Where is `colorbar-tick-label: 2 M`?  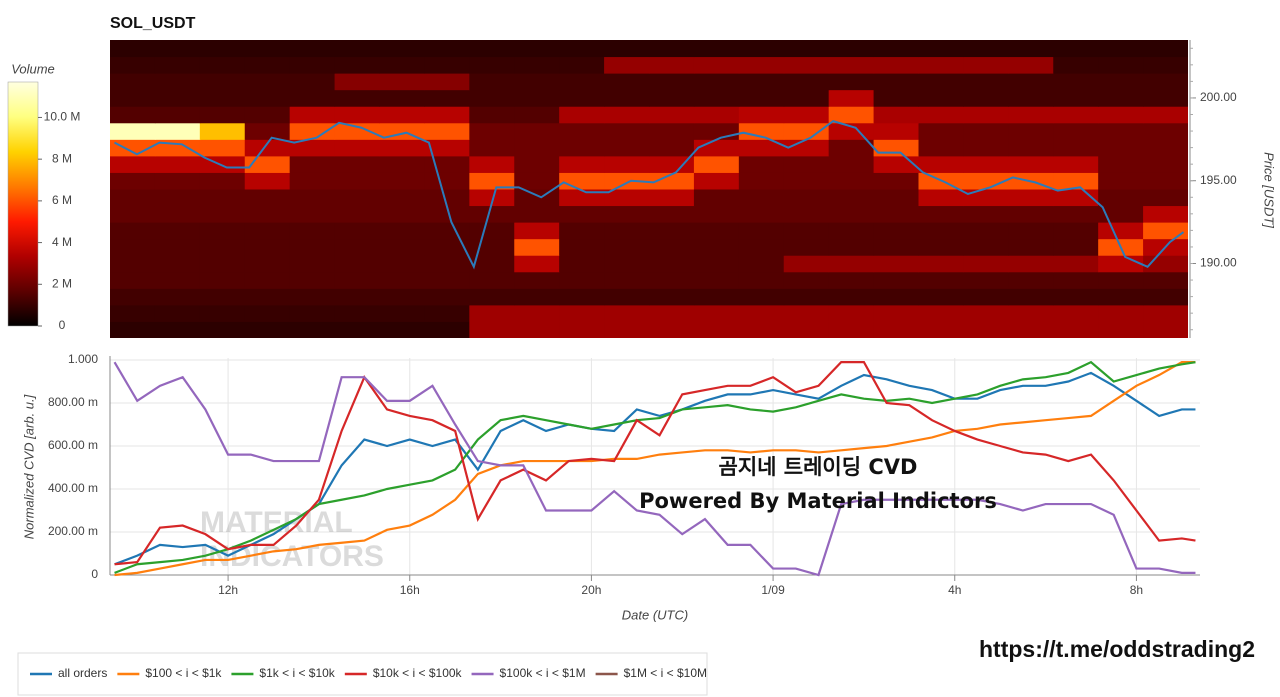
colorbar-tick-label: 2 M is located at coordinates (62, 283).